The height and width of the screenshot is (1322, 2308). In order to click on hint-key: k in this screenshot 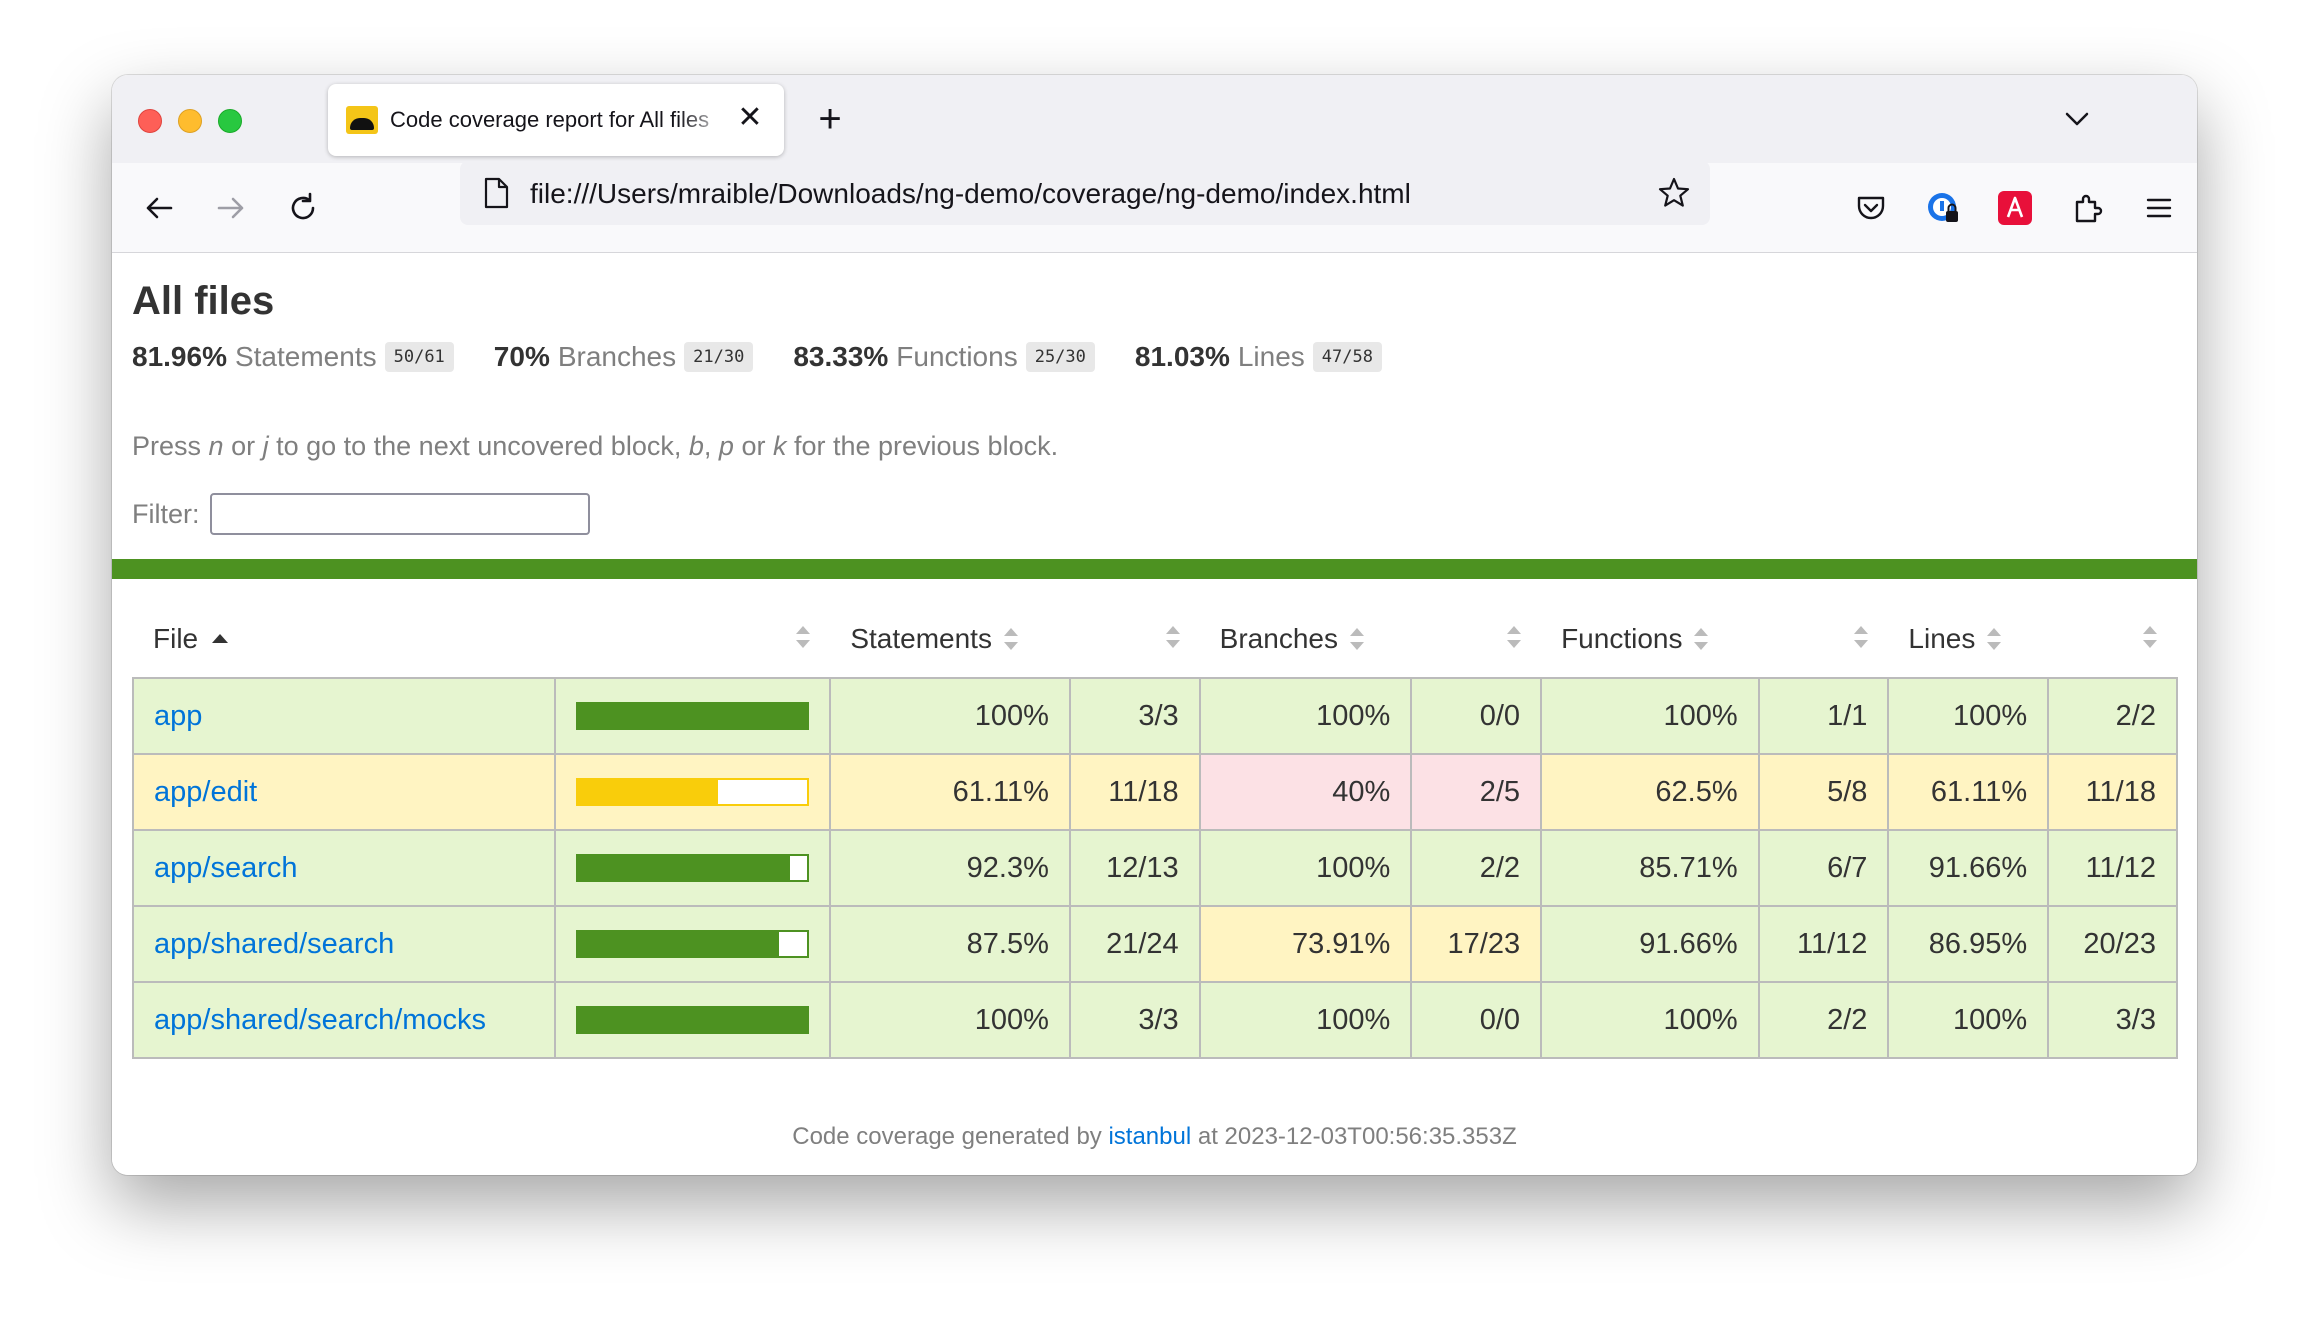, I will do `click(779, 446)`.